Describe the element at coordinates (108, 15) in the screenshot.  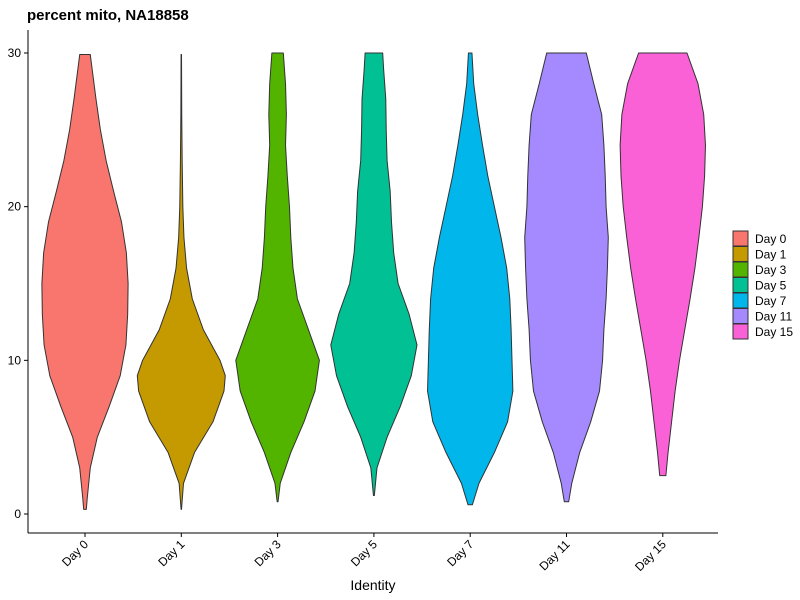
I see `chart-title: percent mito, NA18858` at that location.